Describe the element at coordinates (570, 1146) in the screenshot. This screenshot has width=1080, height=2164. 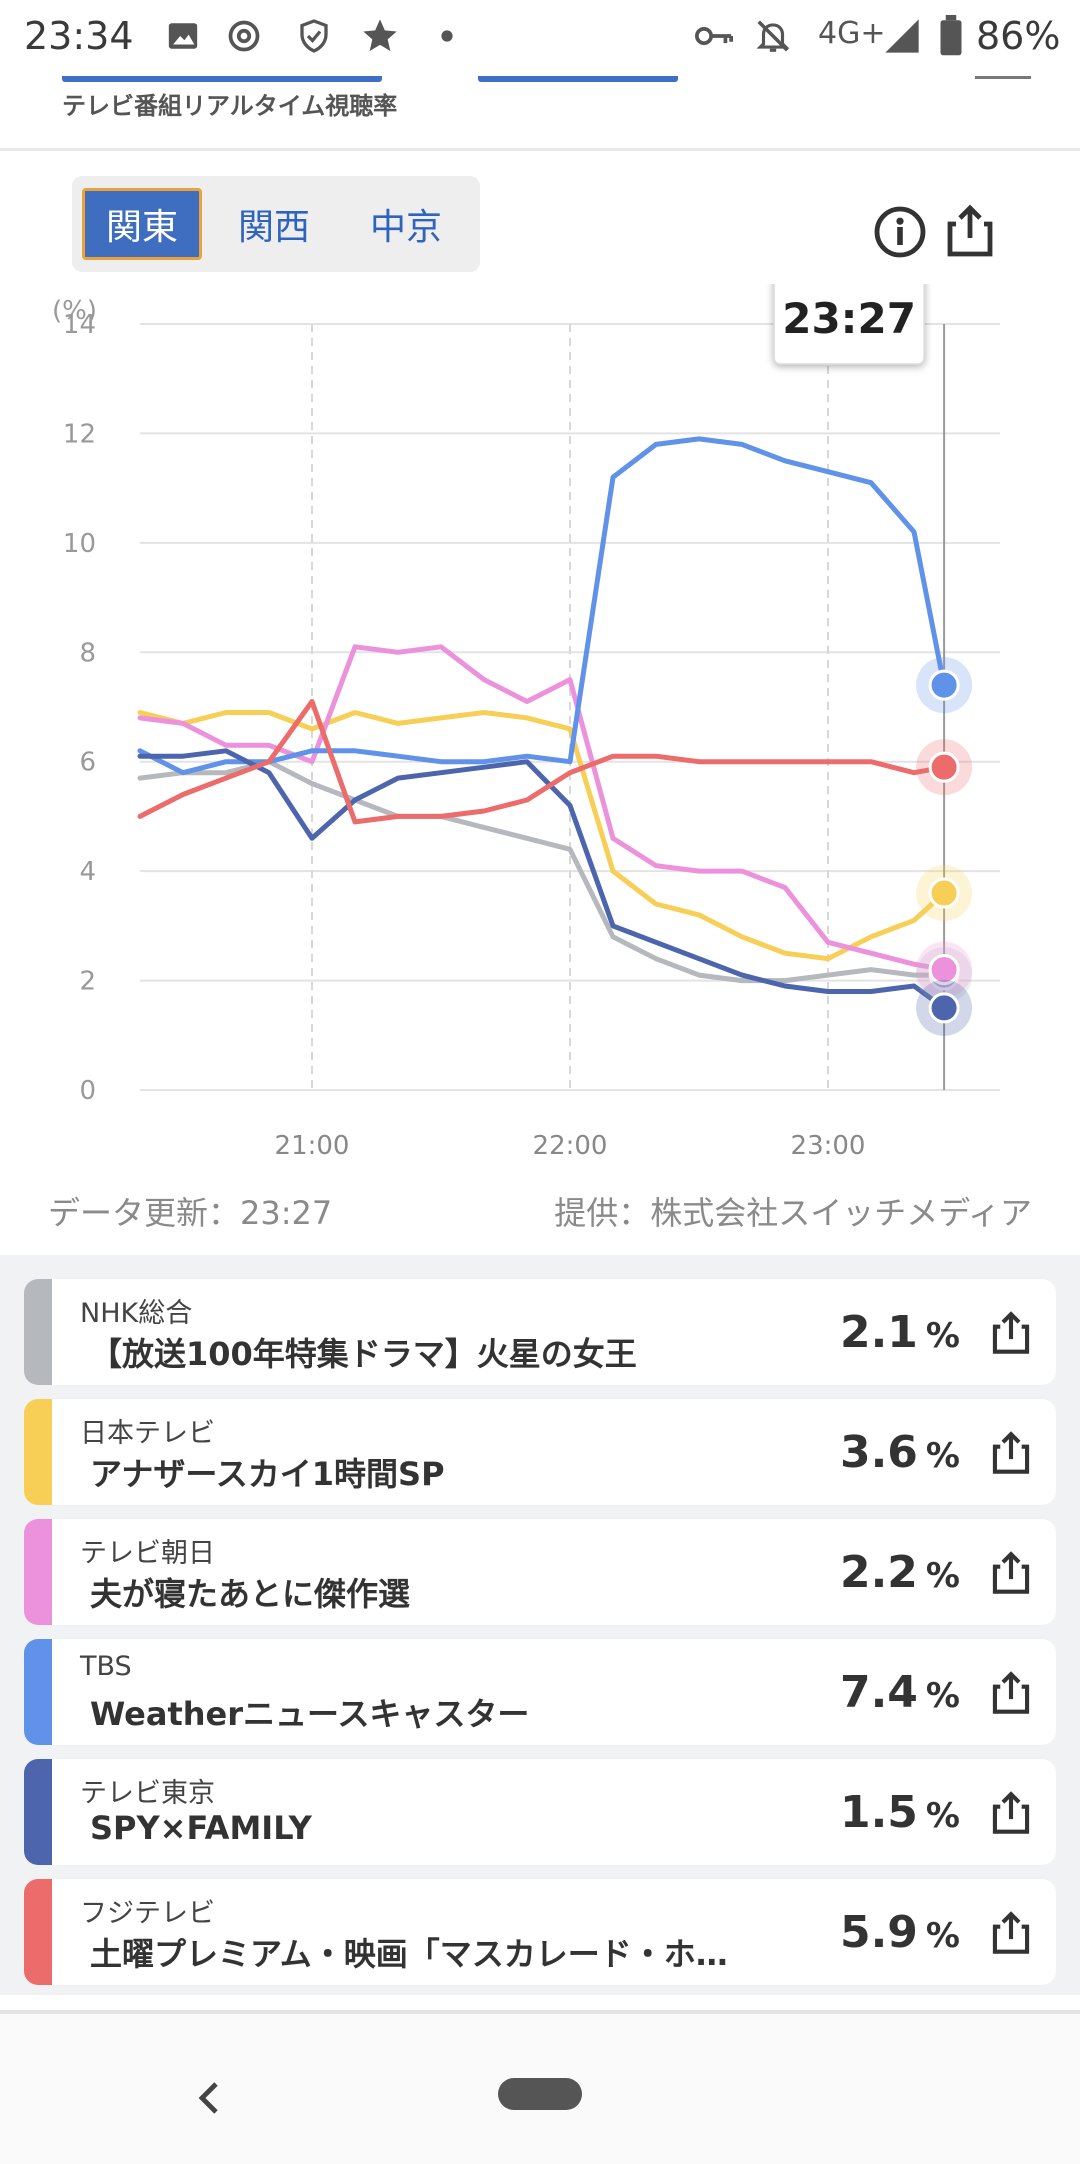
I see `x-tick-label: 22:00` at that location.